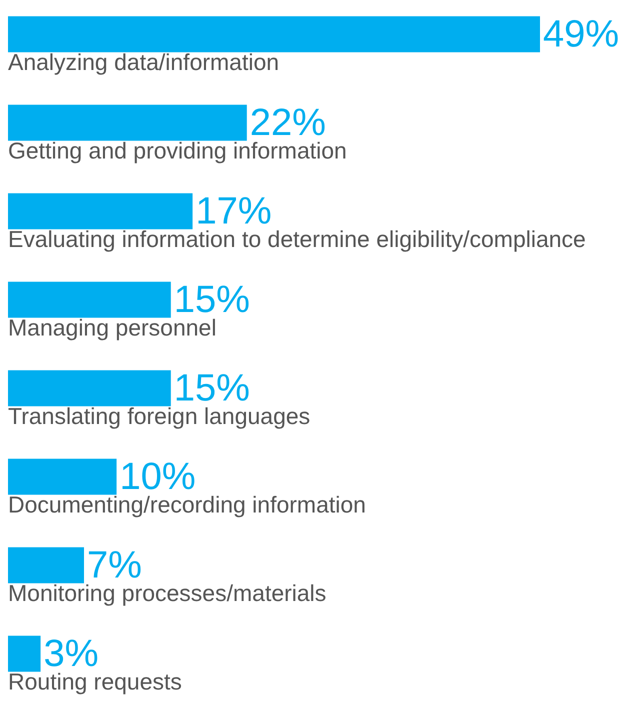 The width and height of the screenshot is (631, 708). Describe the element at coordinates (95, 681) in the screenshot. I see `y-tick-label: Routing requests` at that location.